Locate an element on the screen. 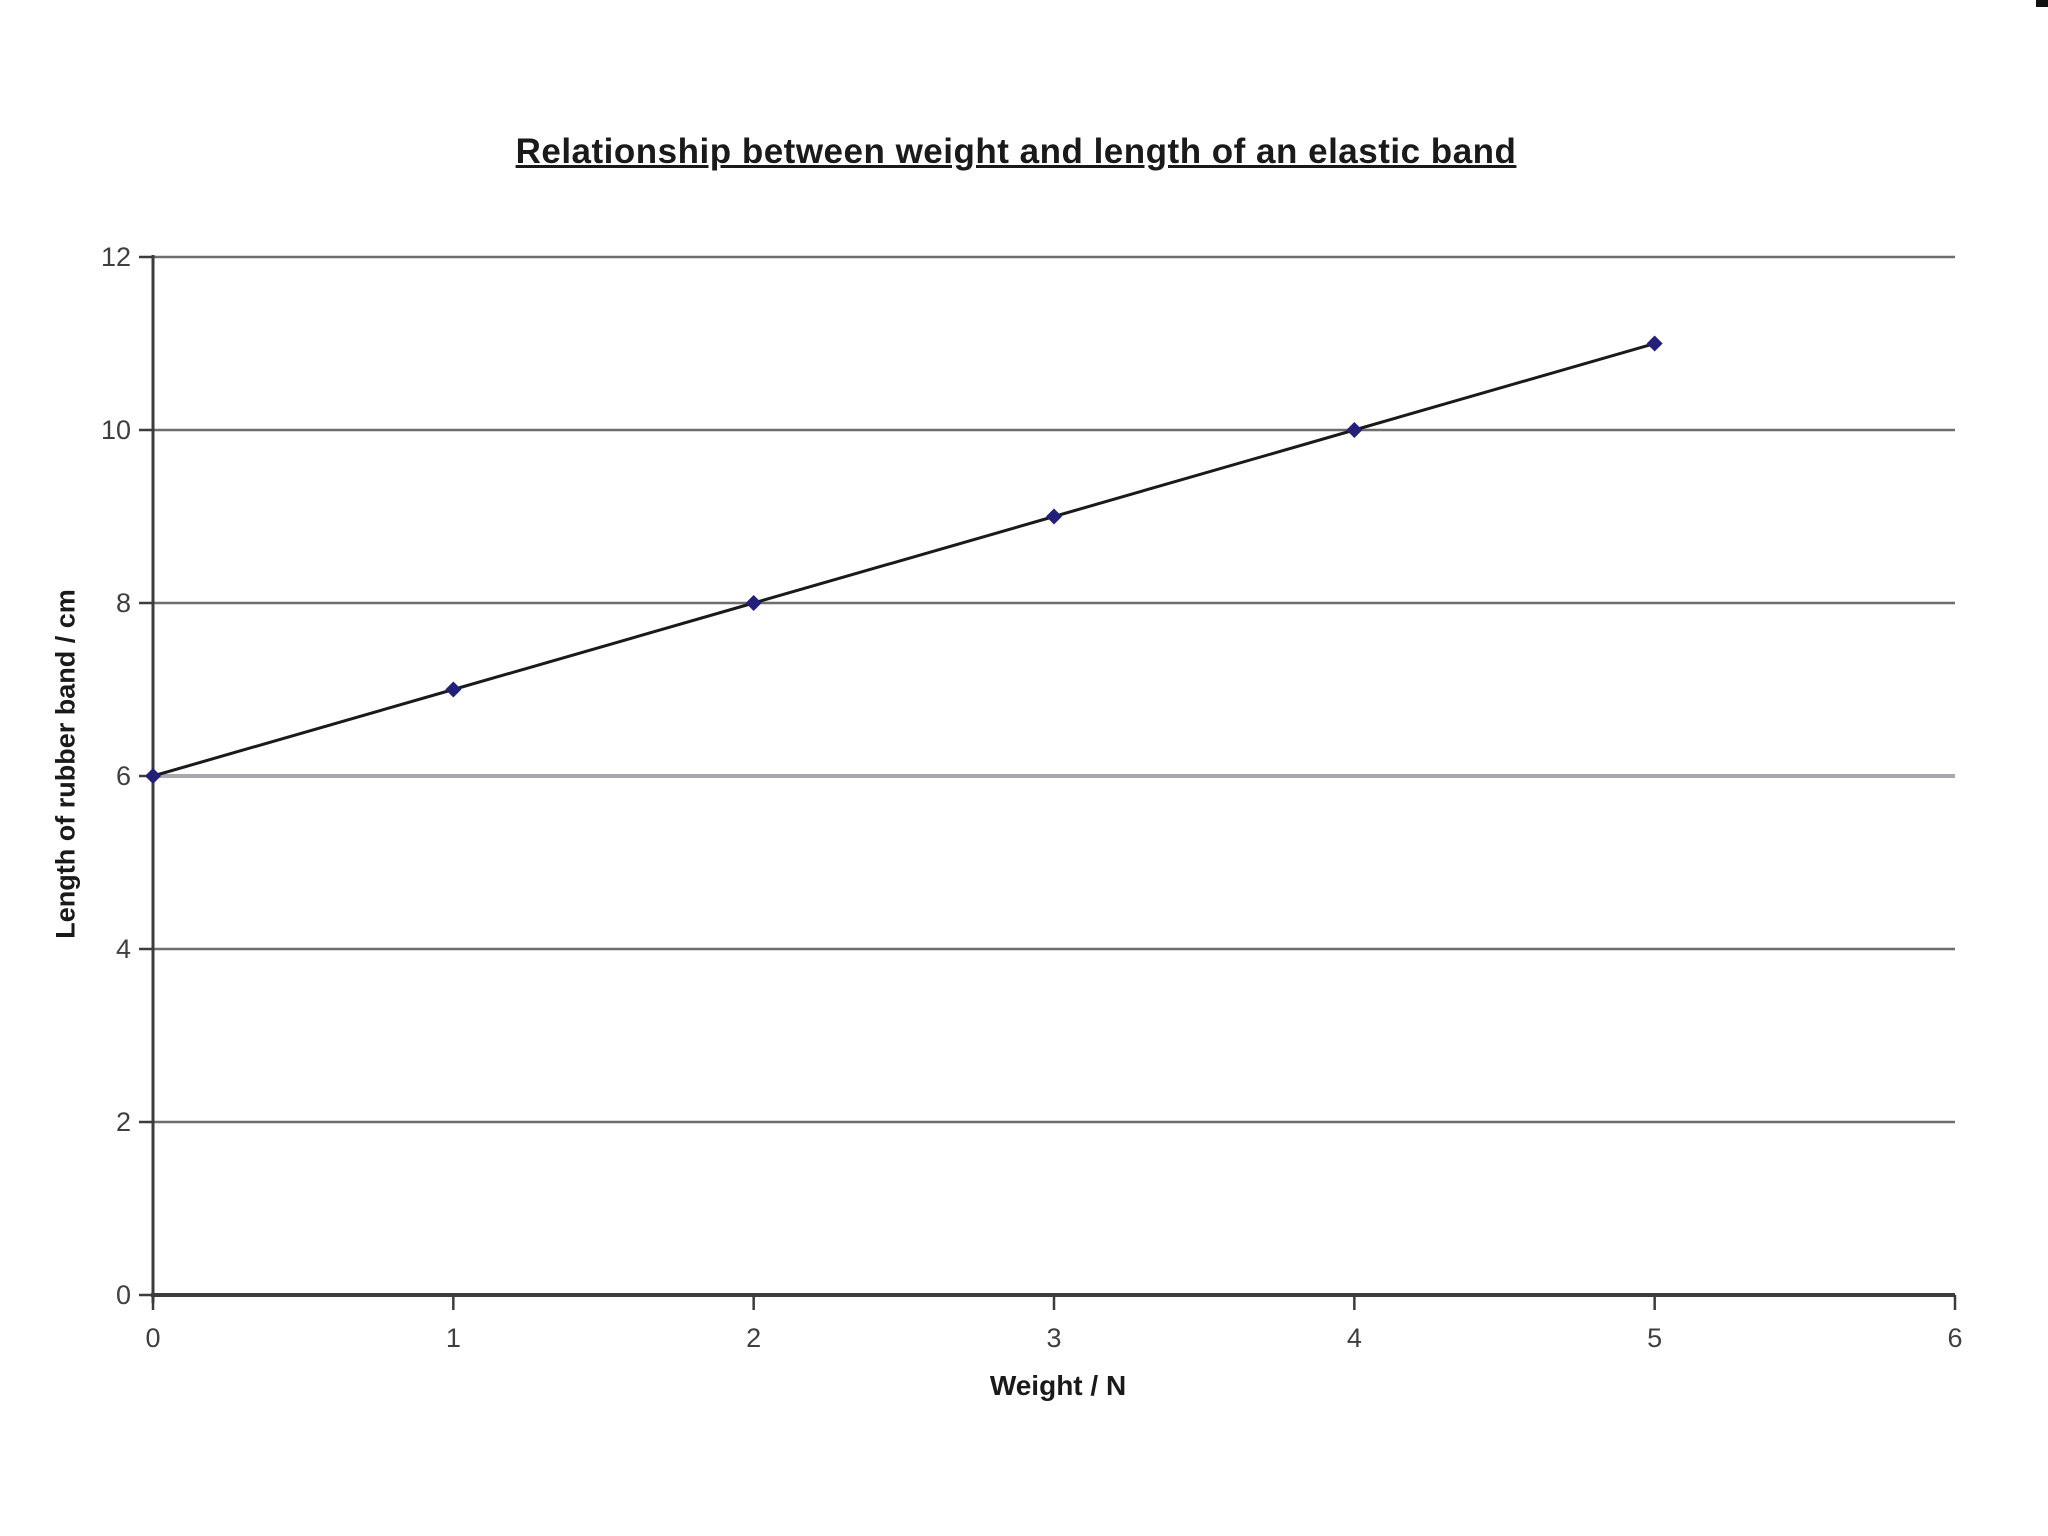  y-tick-label-0: 0 is located at coordinates (123, 1295).